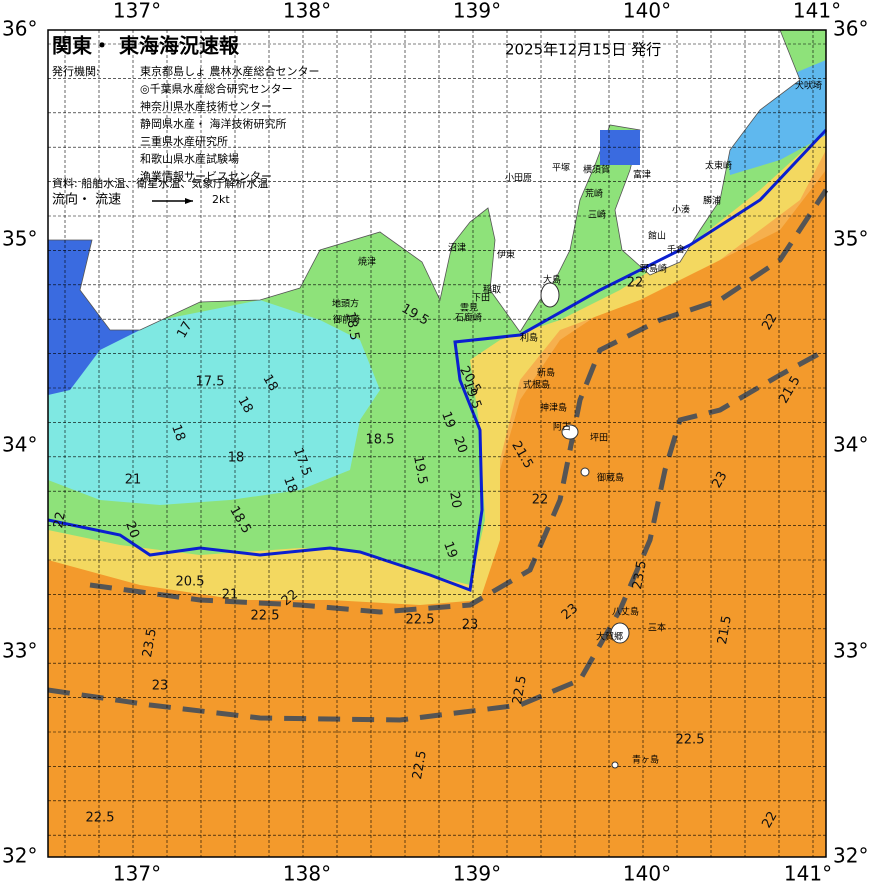 The height and width of the screenshot is (888, 873). What do you see at coordinates (850, 239) in the screenshot?
I see `lat-label-right: 35°` at bounding box center [850, 239].